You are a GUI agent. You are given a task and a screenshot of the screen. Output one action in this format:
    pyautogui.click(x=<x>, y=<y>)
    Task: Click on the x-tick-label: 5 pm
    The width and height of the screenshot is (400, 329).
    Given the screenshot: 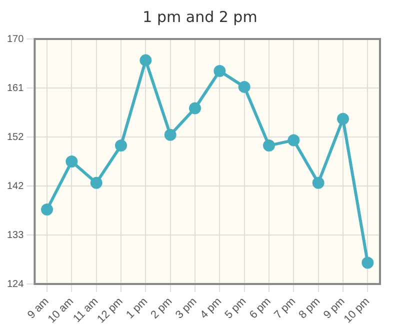 What is the action you would take?
    pyautogui.click(x=235, y=308)
    